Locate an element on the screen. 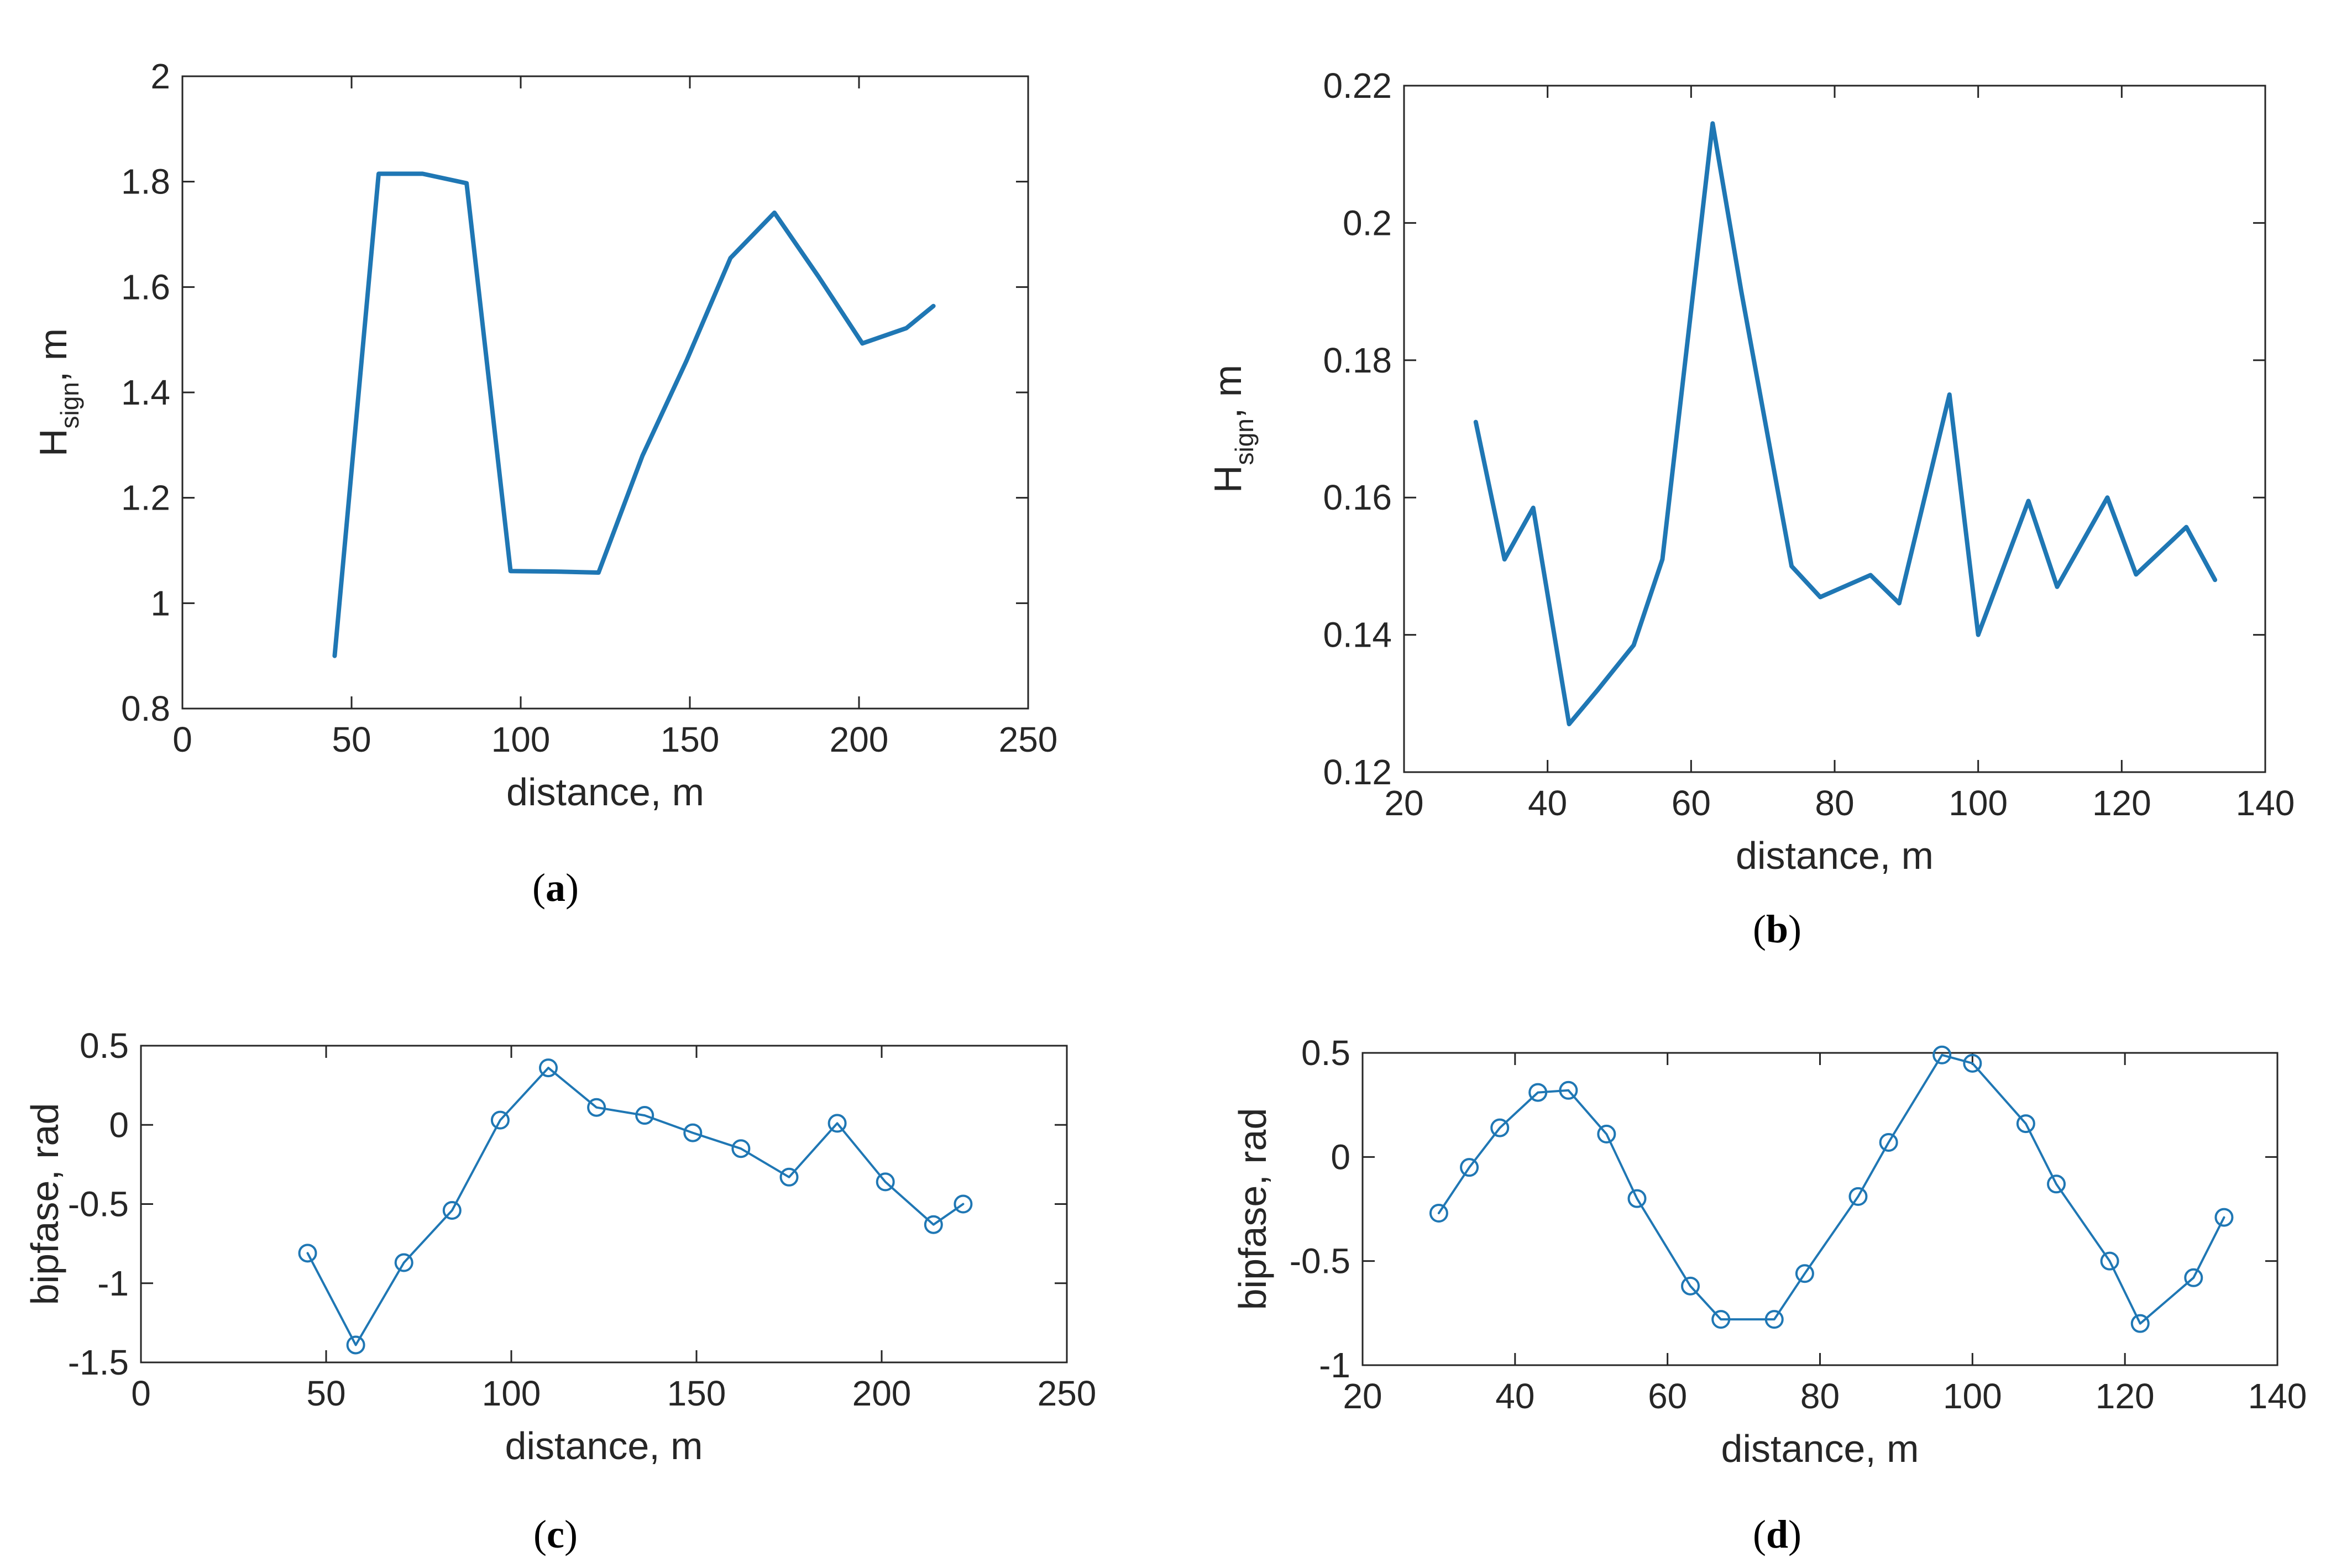 The width and height of the screenshot is (2336, 1568). y-tick-label: 0.16 is located at coordinates (1358, 497).